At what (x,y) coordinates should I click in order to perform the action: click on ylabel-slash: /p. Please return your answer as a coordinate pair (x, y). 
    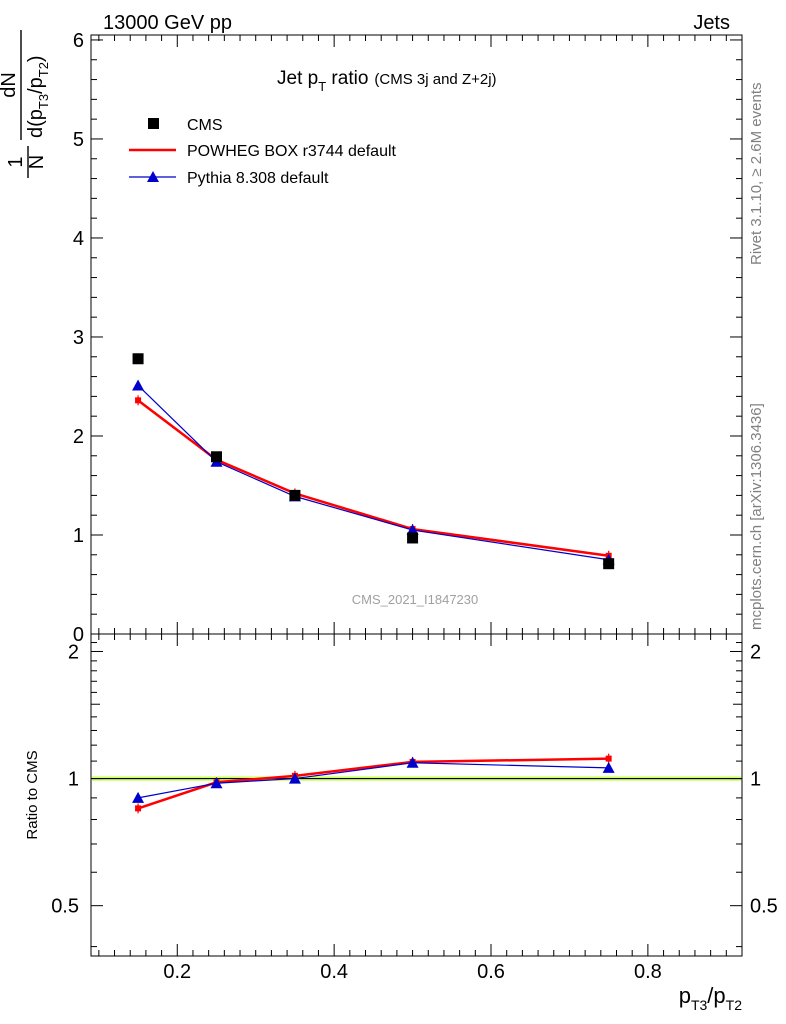
    Looking at the image, I should click on (36, 85).